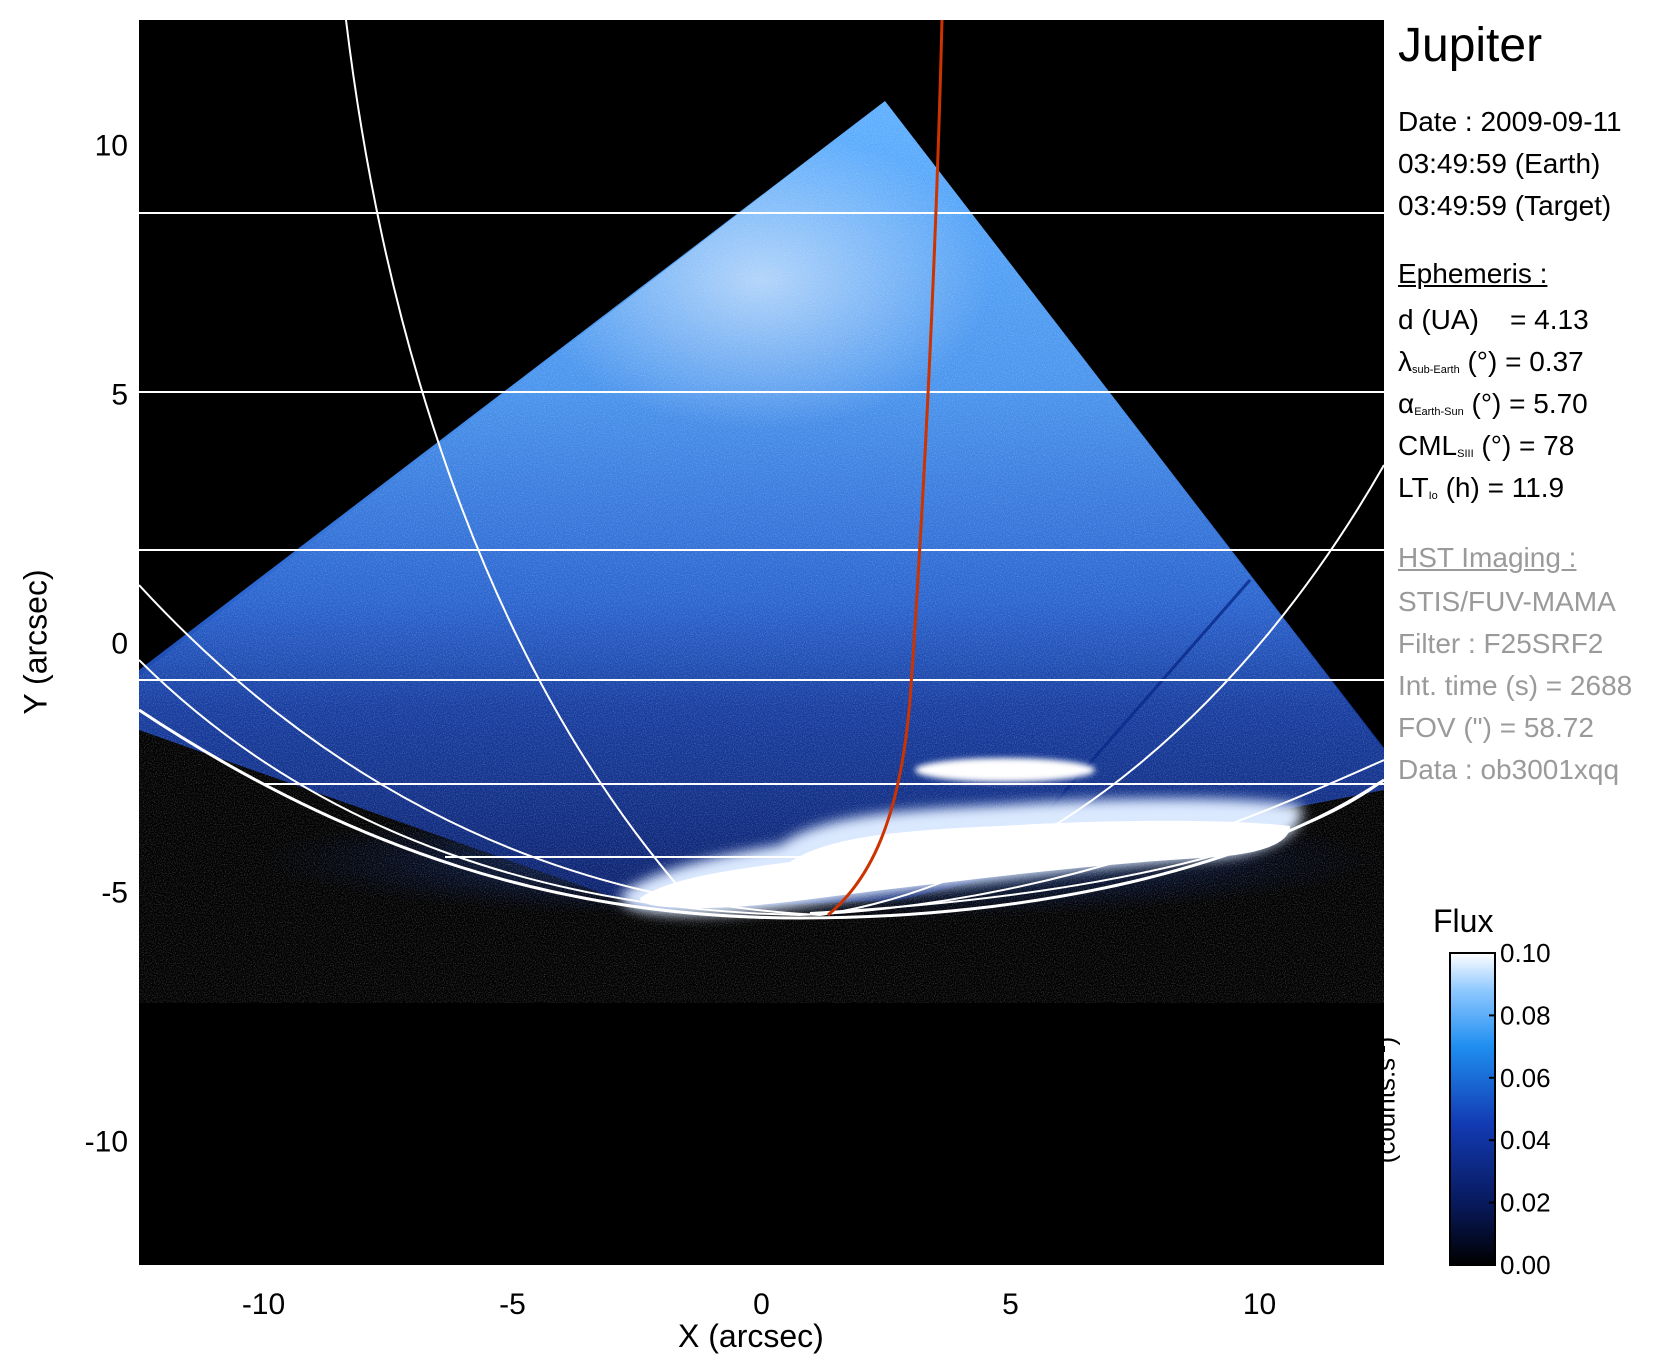 The height and width of the screenshot is (1367, 1671). I want to click on y-tick-labels: 10 5 0 -5 -10, so click(106, 644).